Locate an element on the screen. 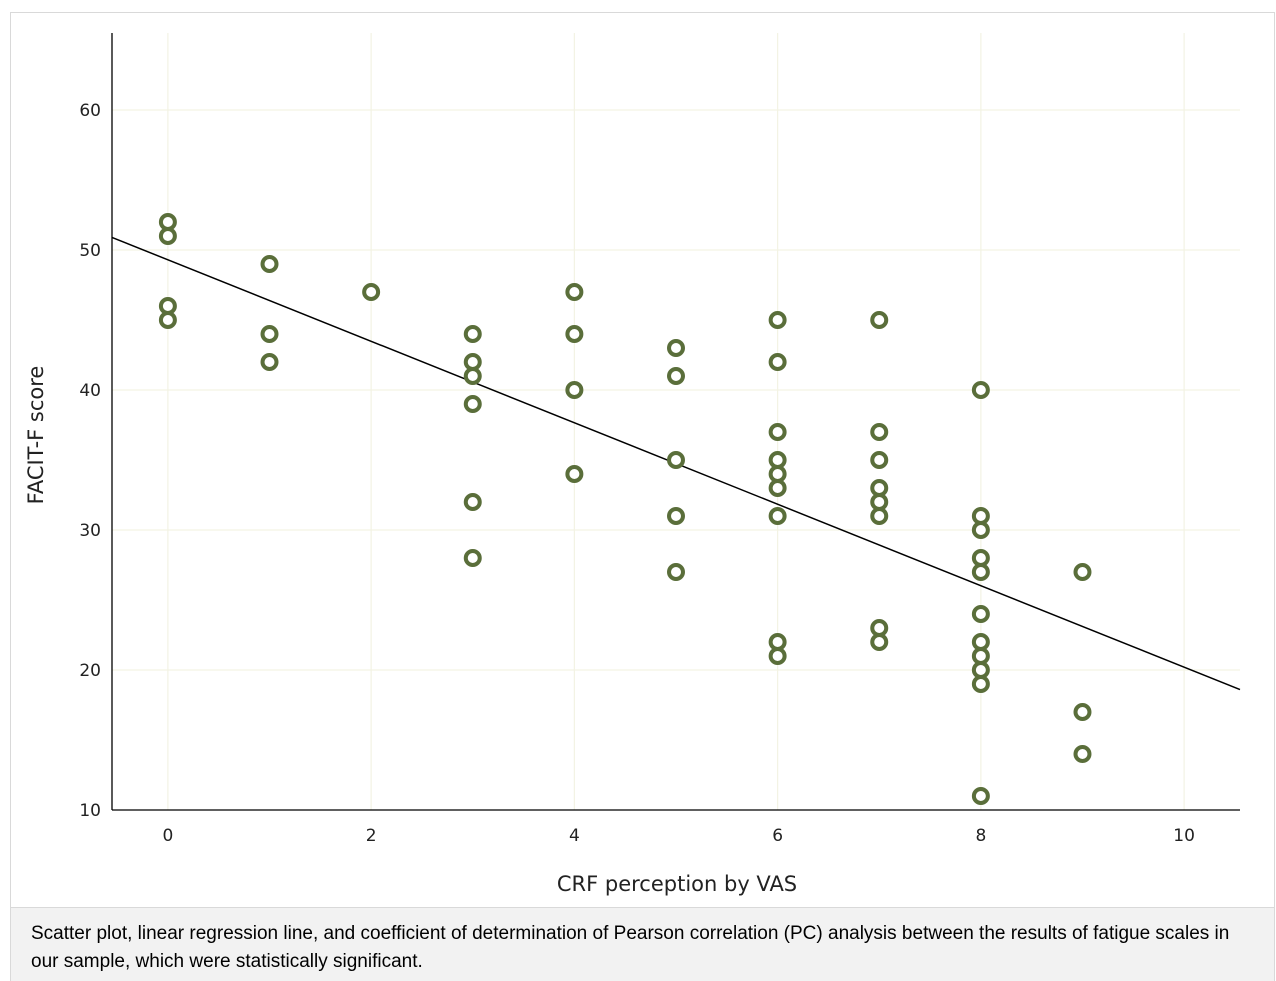 The image size is (1276, 981). y-tick-label: 10 is located at coordinates (90, 811).